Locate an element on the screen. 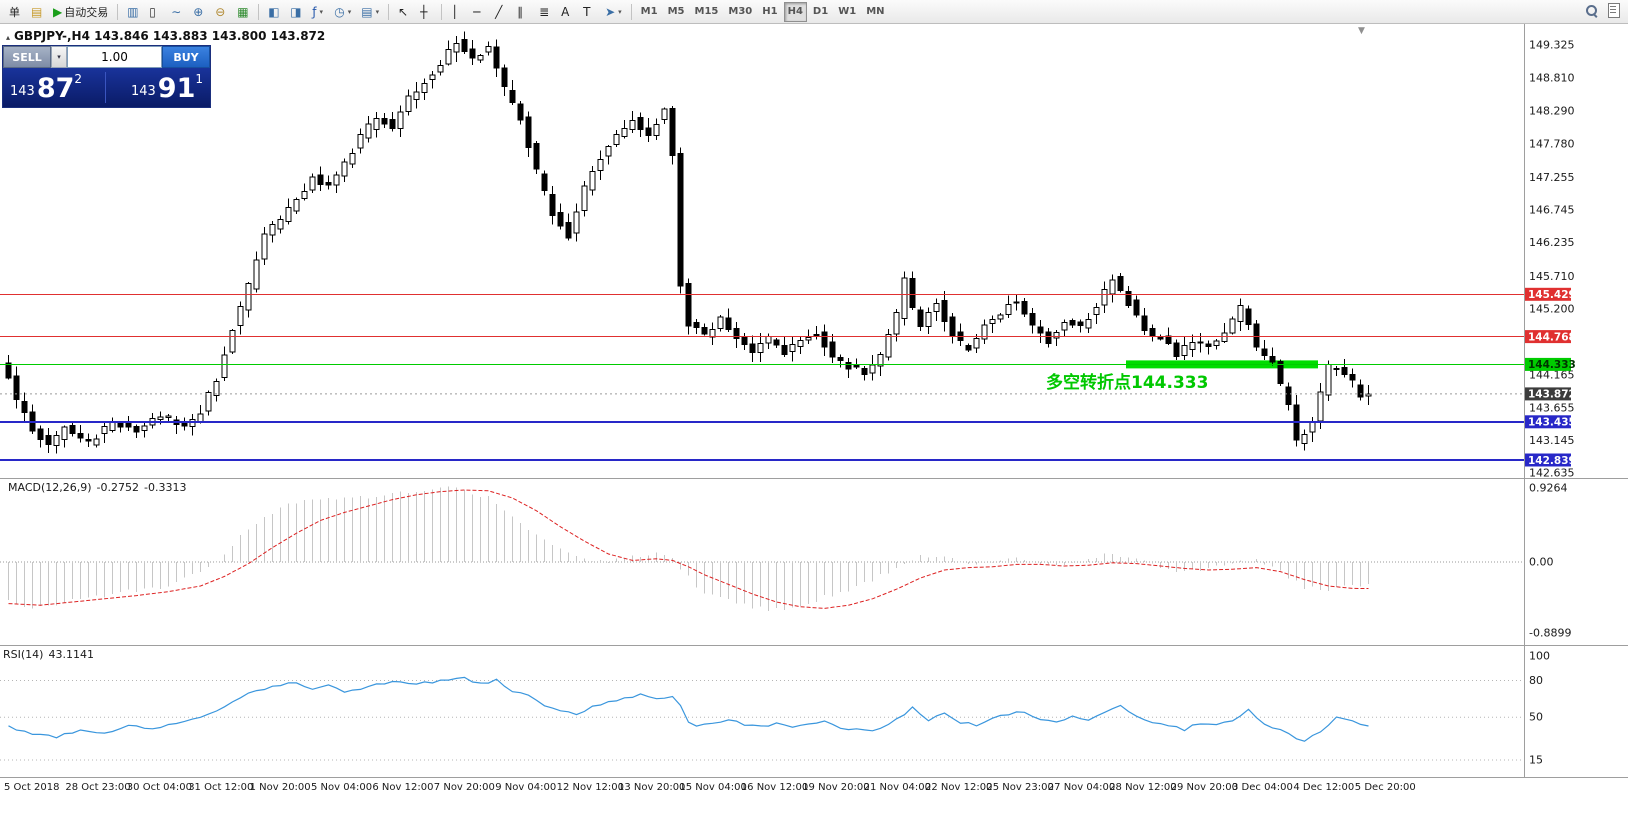  zoom-in-icon: ⊕ is located at coordinates (198, 11).